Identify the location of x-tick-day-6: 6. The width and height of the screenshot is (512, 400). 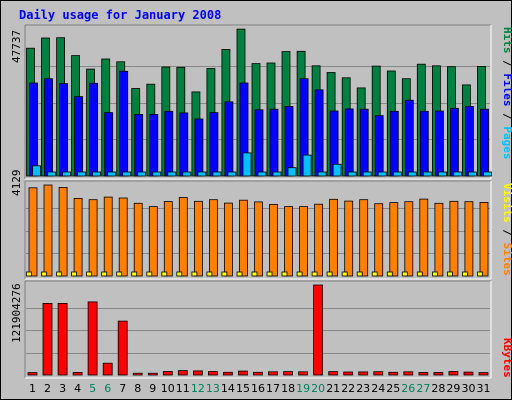
(107, 388).